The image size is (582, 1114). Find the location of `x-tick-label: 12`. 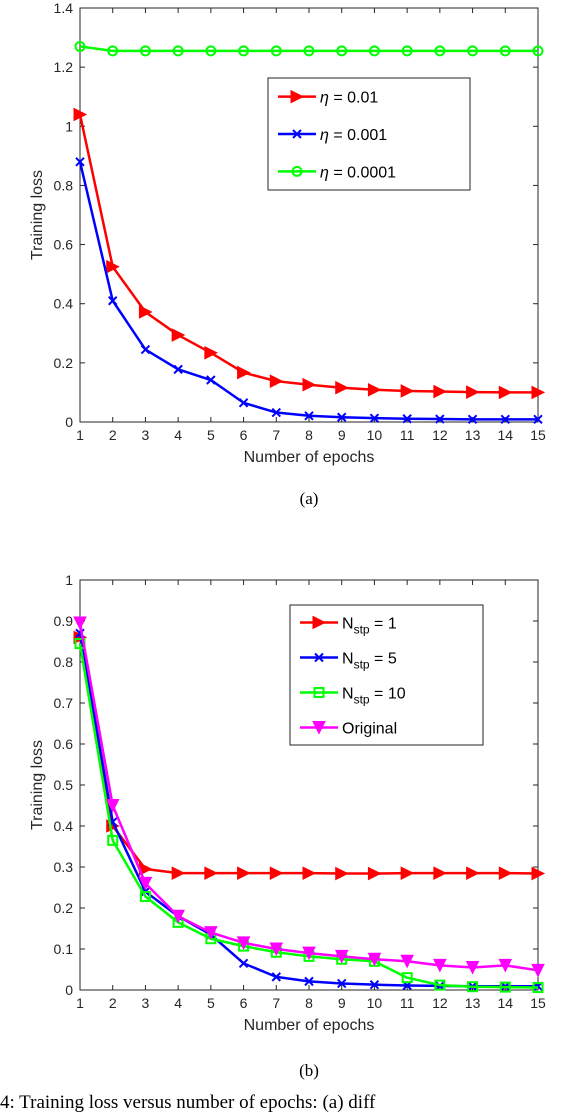

x-tick-label: 12 is located at coordinates (440, 435).